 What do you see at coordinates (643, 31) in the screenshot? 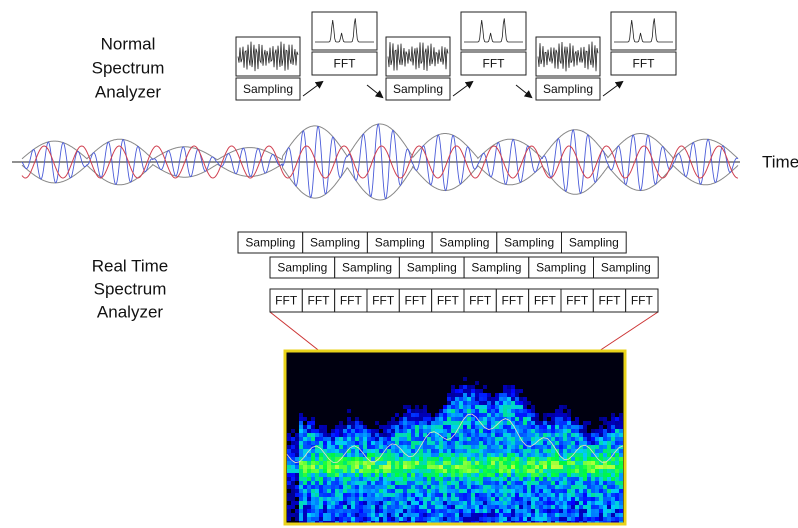
I see `fft-plot` at bounding box center [643, 31].